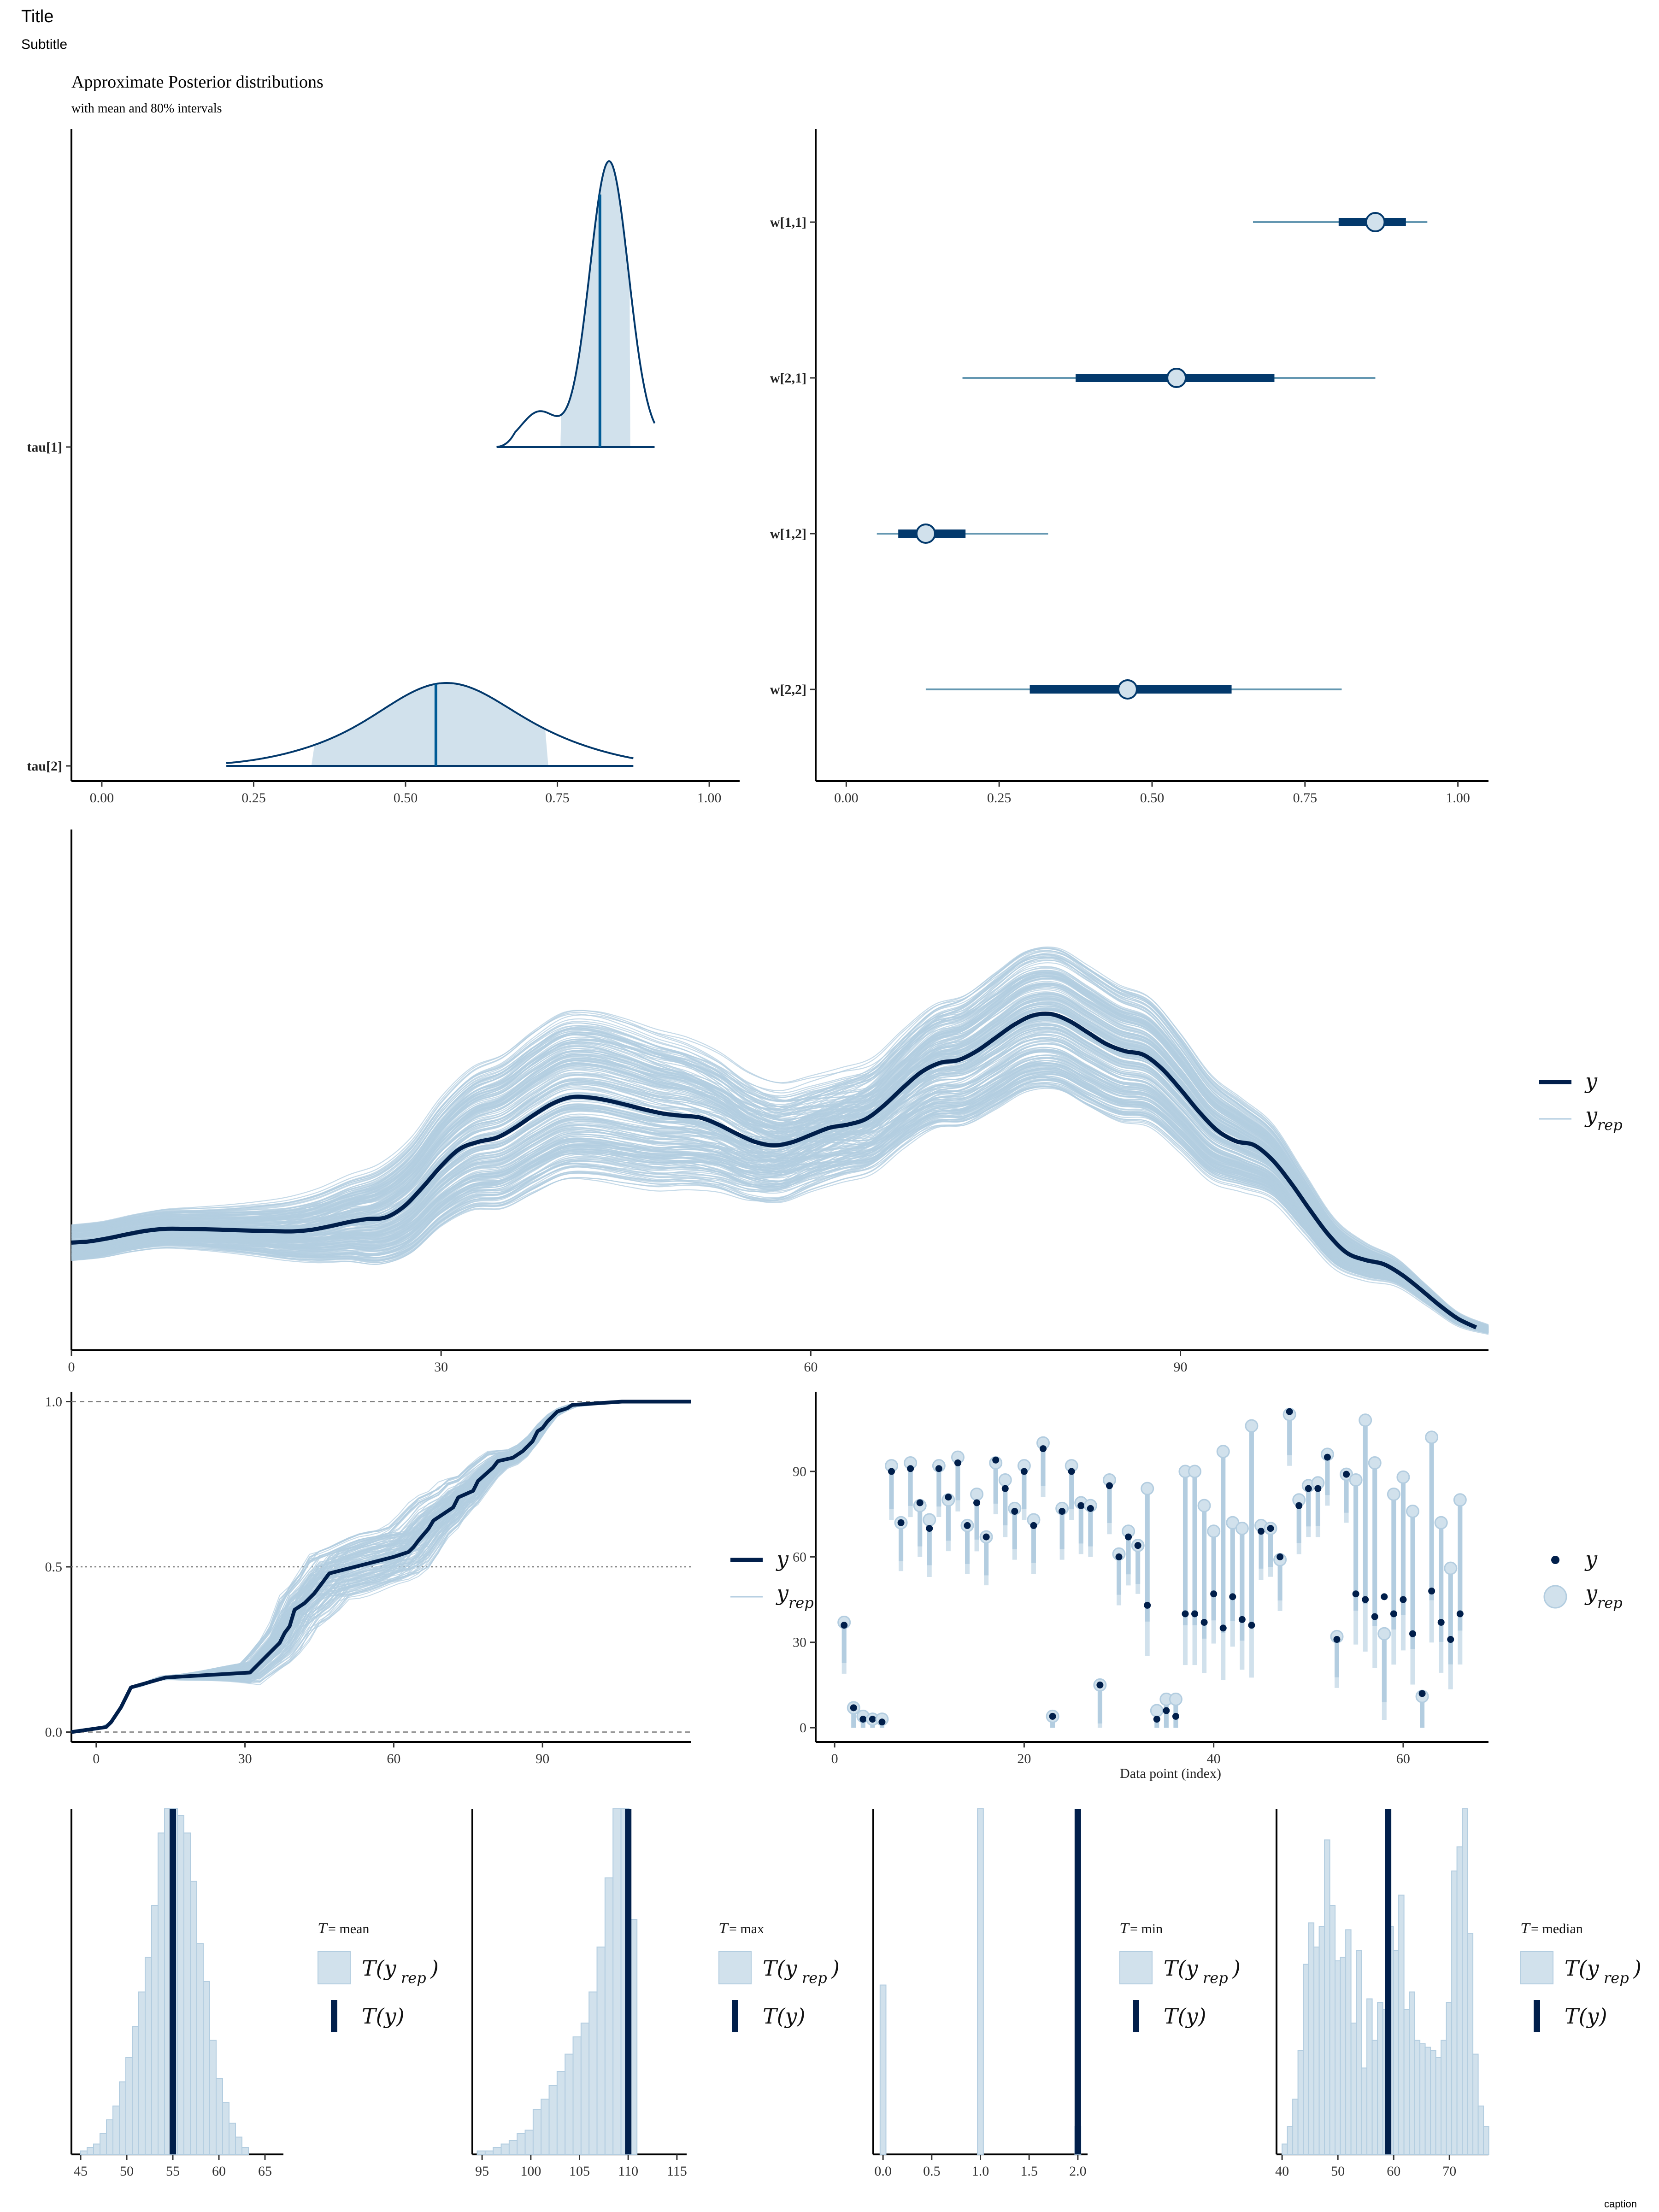 This screenshot has width=1659, height=2212. I want to click on areas-subtitle: with mean and 80% intervals, so click(146, 108).